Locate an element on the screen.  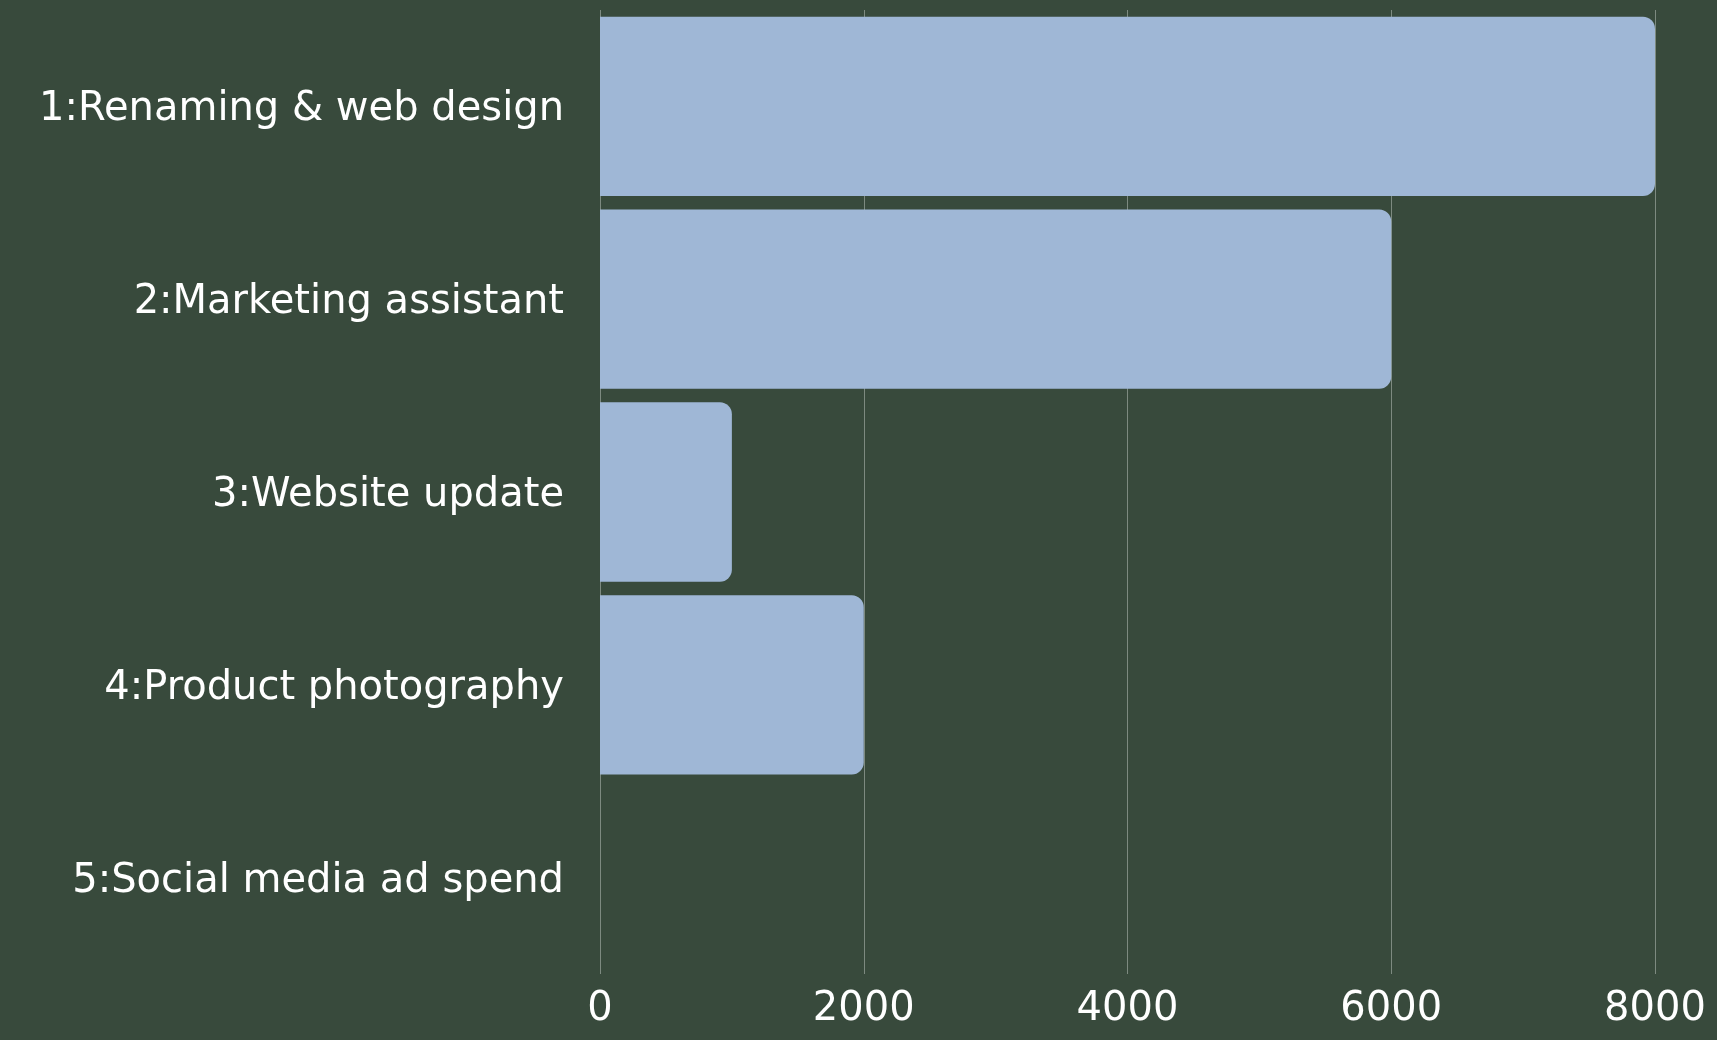
y-tick-label: 4:Product photography is located at coordinates (334, 684).